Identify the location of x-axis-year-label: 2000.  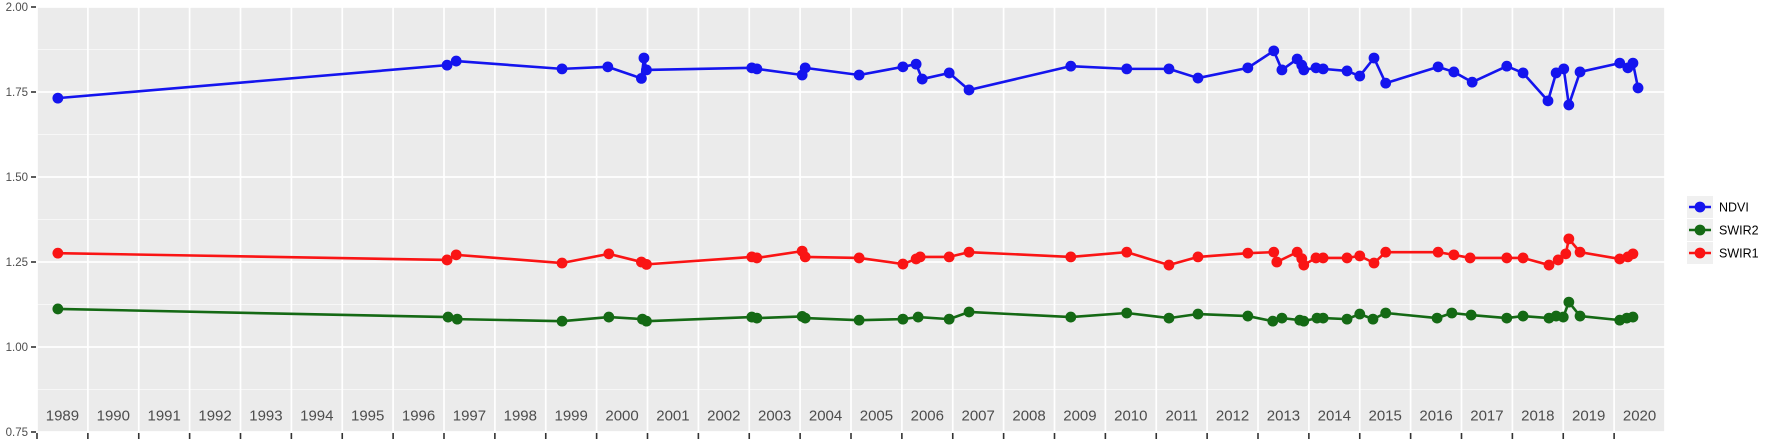
(621, 416).